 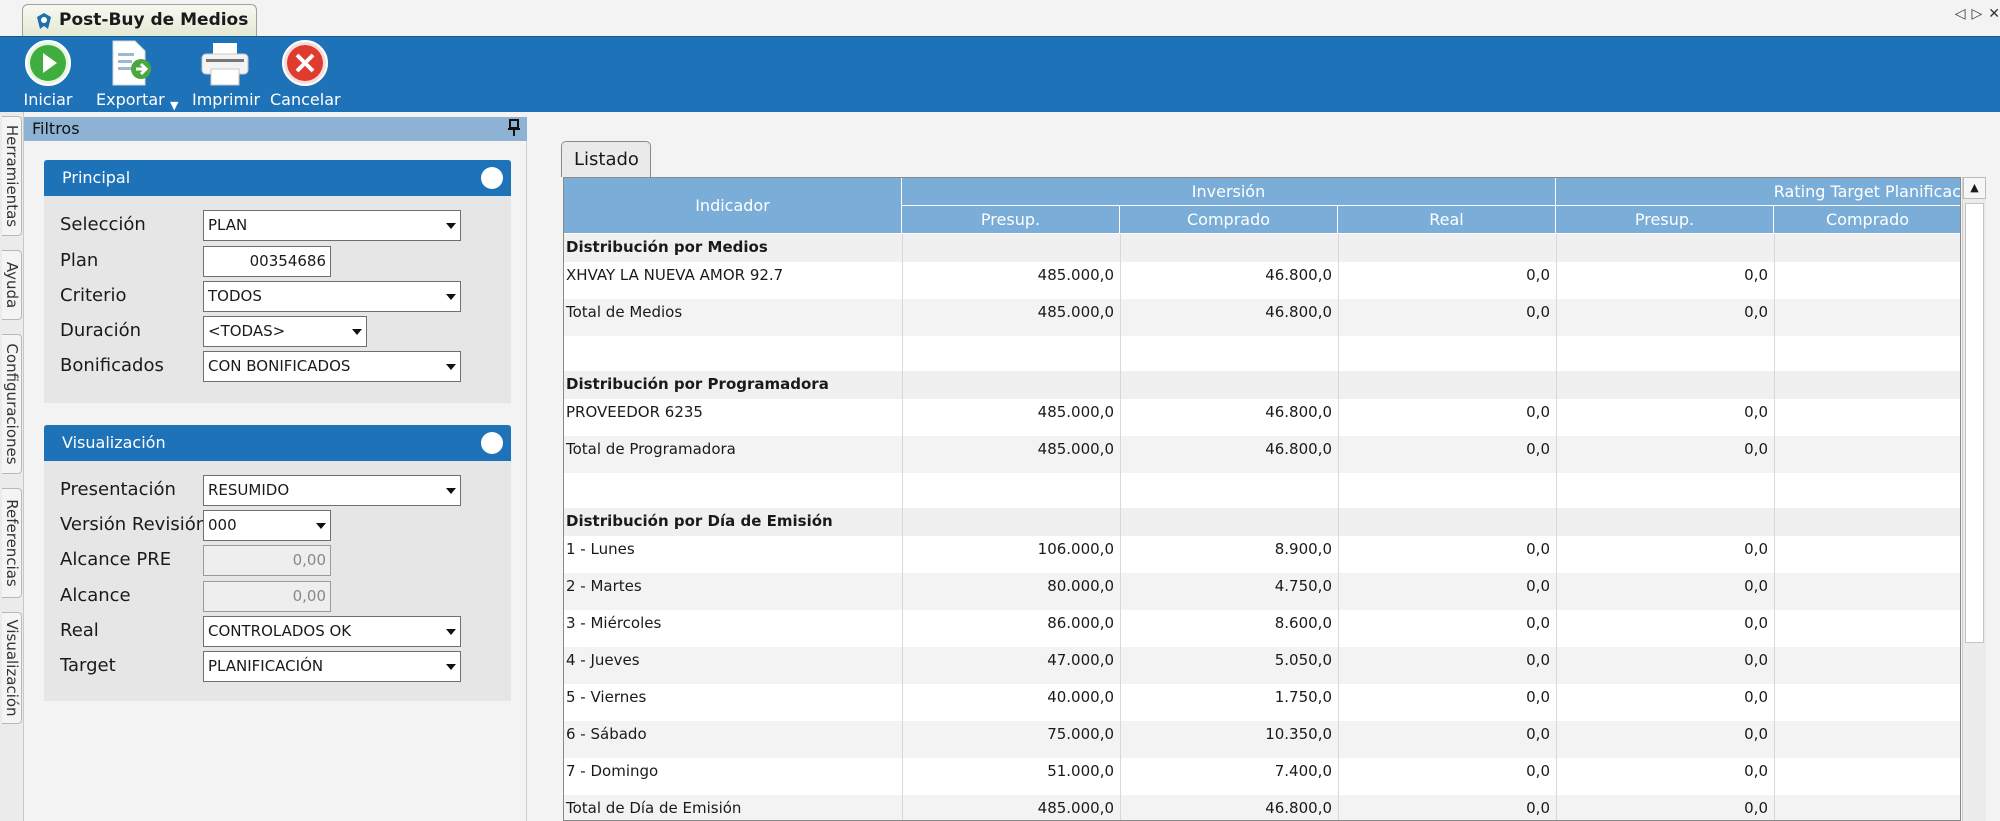 I want to click on scroll-right-icon: ▷, so click(x=1977, y=14).